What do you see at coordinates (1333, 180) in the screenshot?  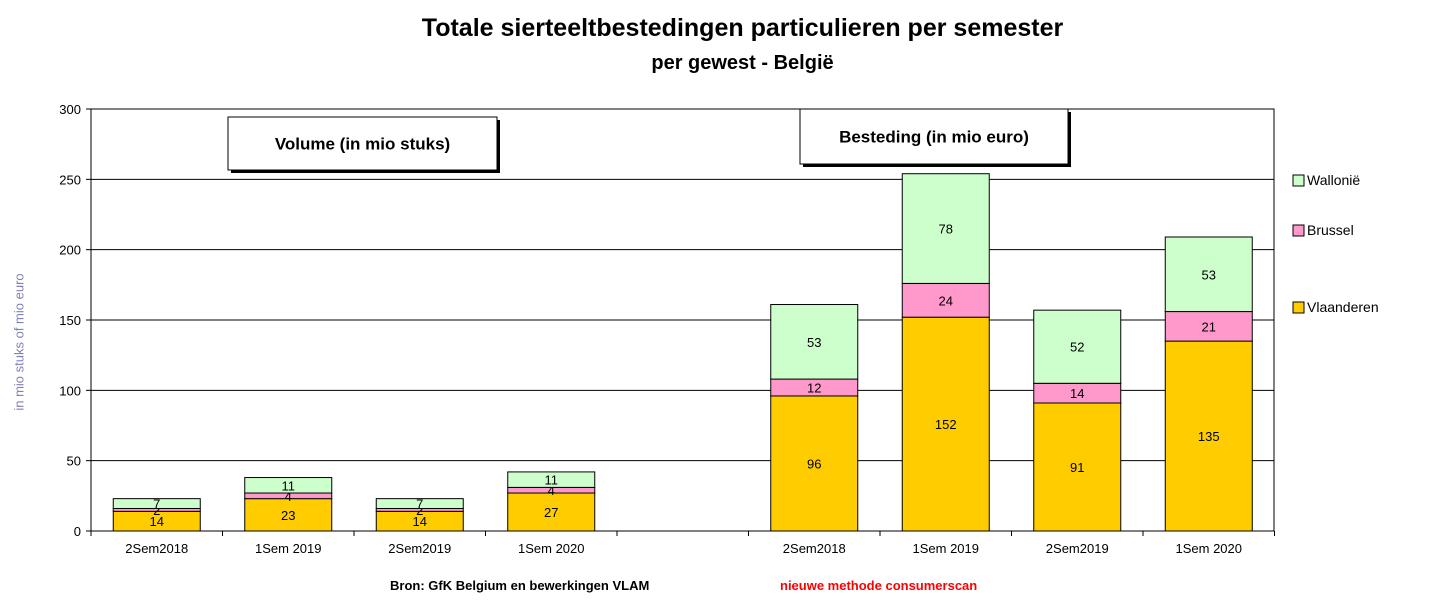 I see `legend-label: Wallonië` at bounding box center [1333, 180].